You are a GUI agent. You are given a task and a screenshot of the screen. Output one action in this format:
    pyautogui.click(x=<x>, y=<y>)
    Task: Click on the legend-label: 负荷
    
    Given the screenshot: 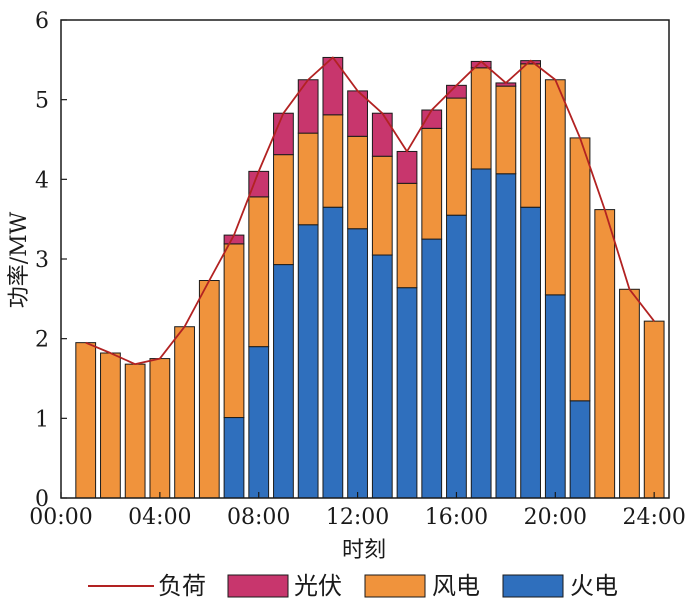 What is the action you would take?
    pyautogui.click(x=182, y=586)
    